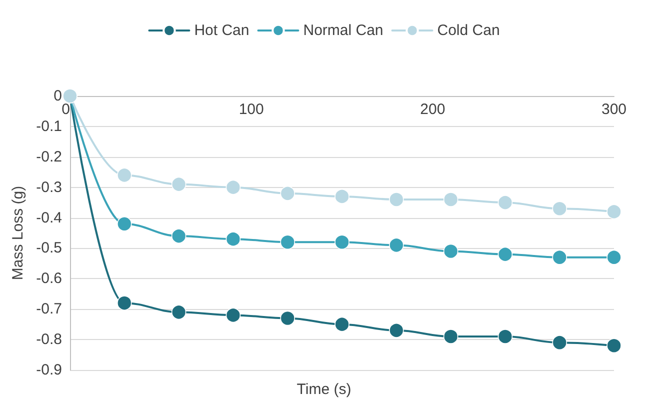 The image size is (648, 418). I want to click on y-tick-label: -0.1, so click(49, 126).